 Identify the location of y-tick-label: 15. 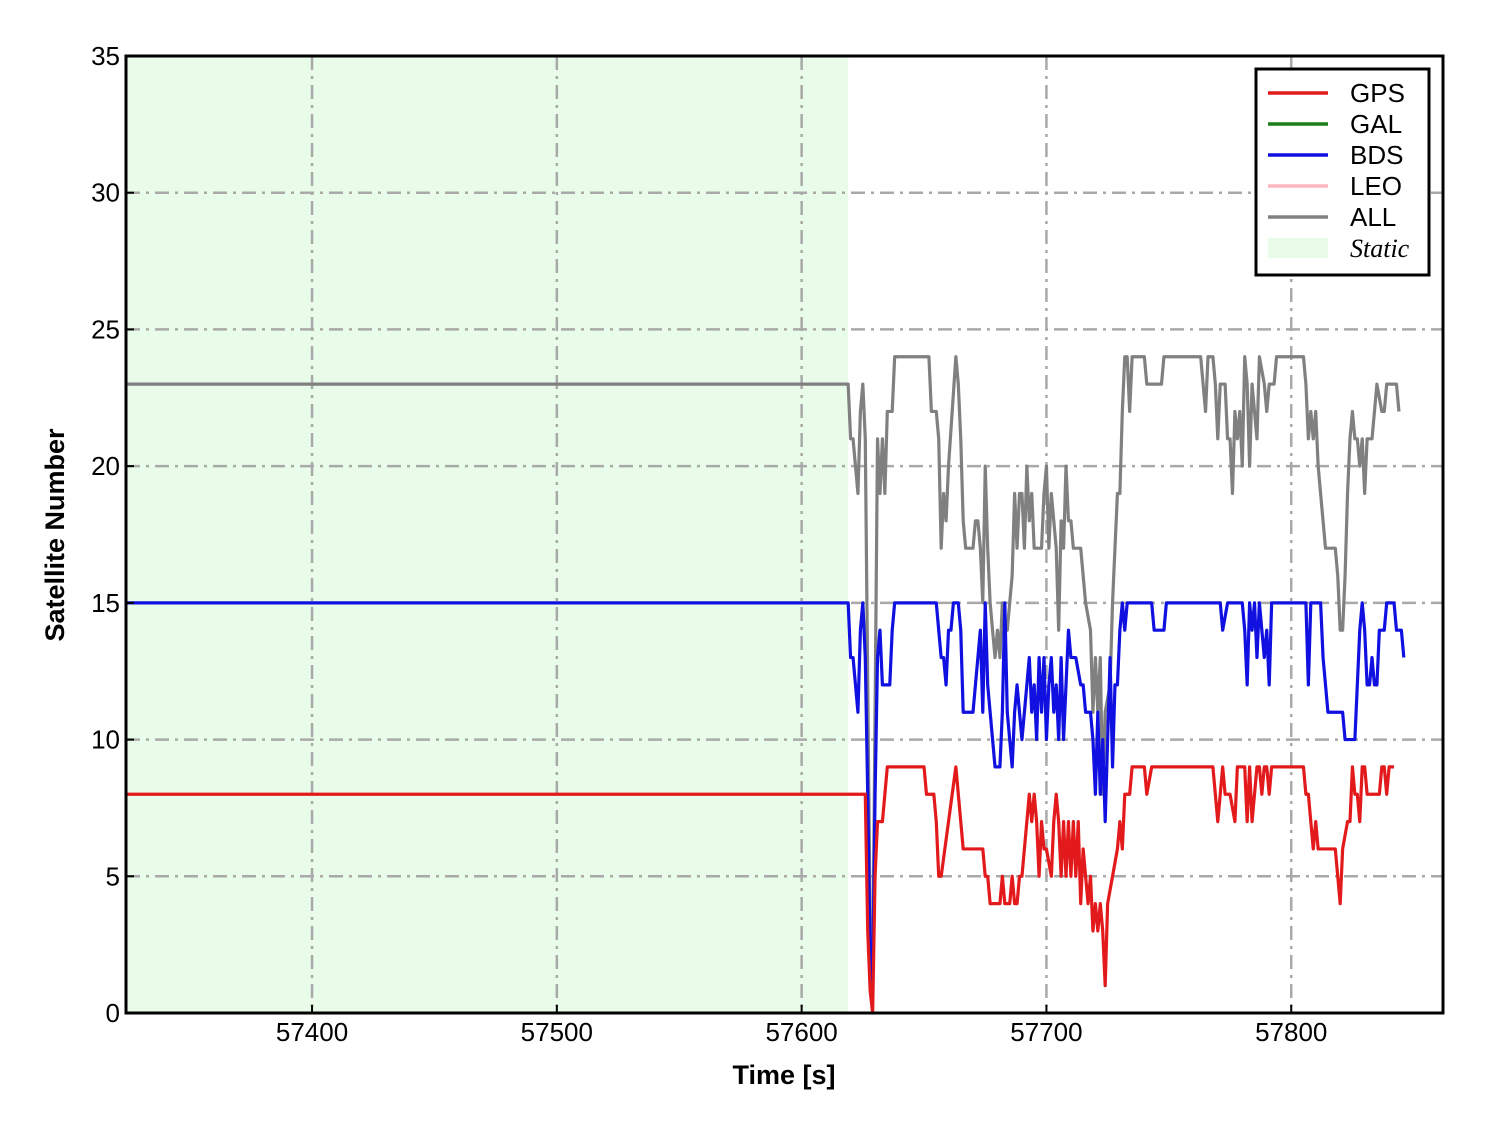
(105, 603).